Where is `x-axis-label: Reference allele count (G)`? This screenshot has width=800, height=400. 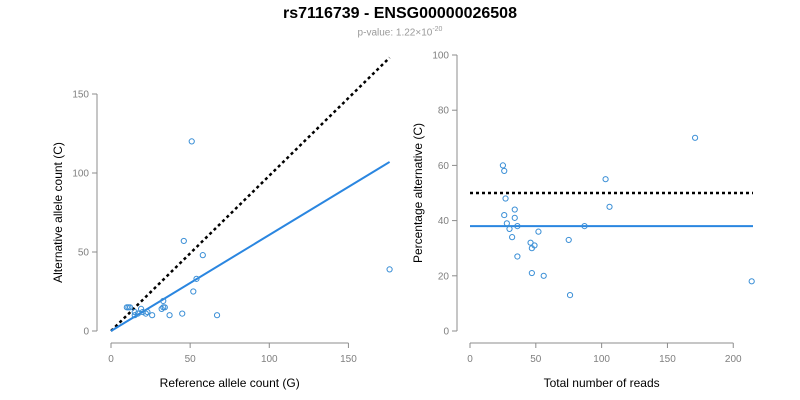 x-axis-label: Reference allele count (G) is located at coordinates (230, 383).